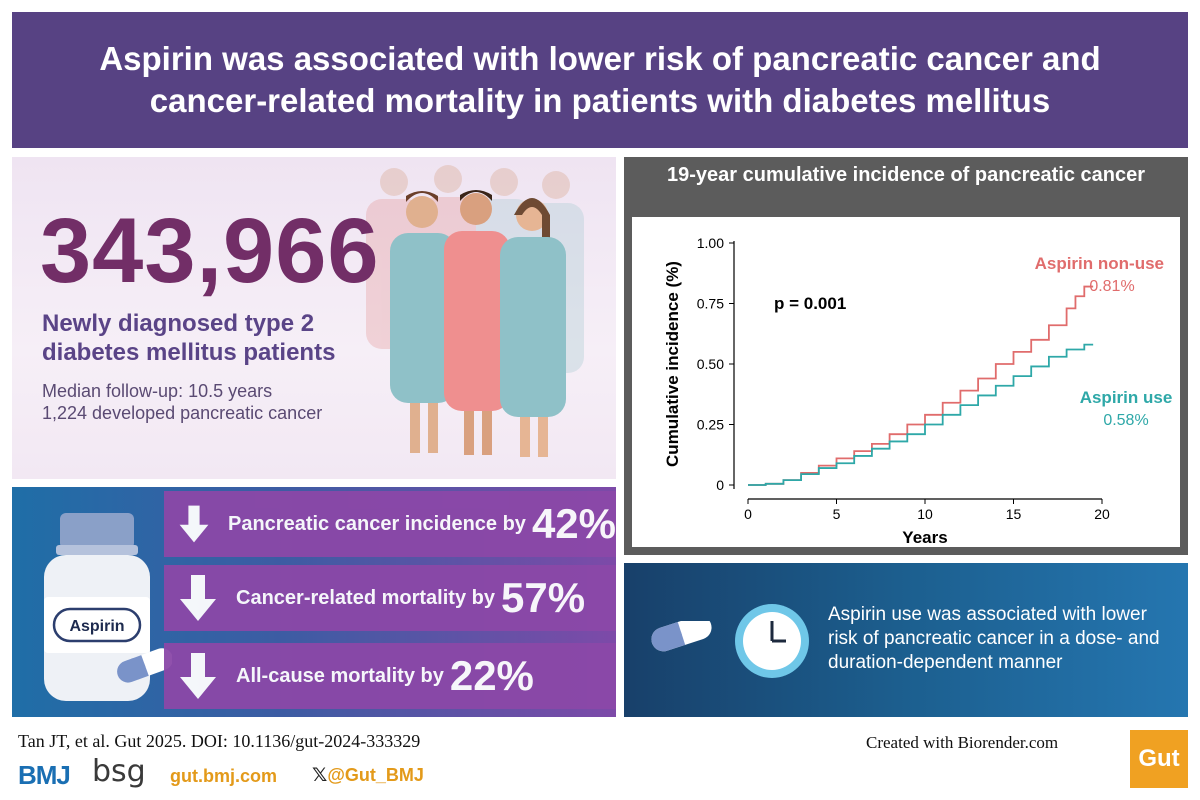 This screenshot has height=800, width=1200. What do you see at coordinates (810, 303) in the screenshot?
I see `p-value-annotation: p = 0.001` at bounding box center [810, 303].